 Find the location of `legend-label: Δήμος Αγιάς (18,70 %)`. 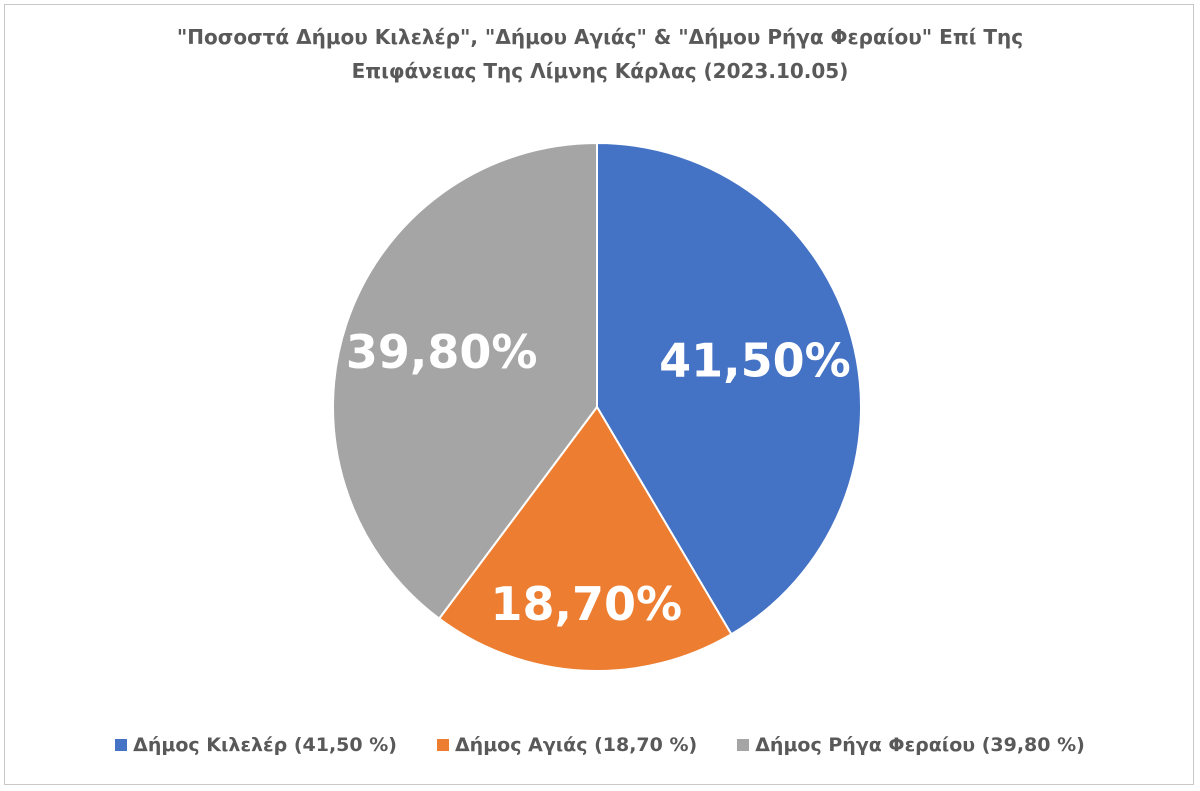

legend-label: Δήμος Αγιάς (18,70 %) is located at coordinates (576, 745).